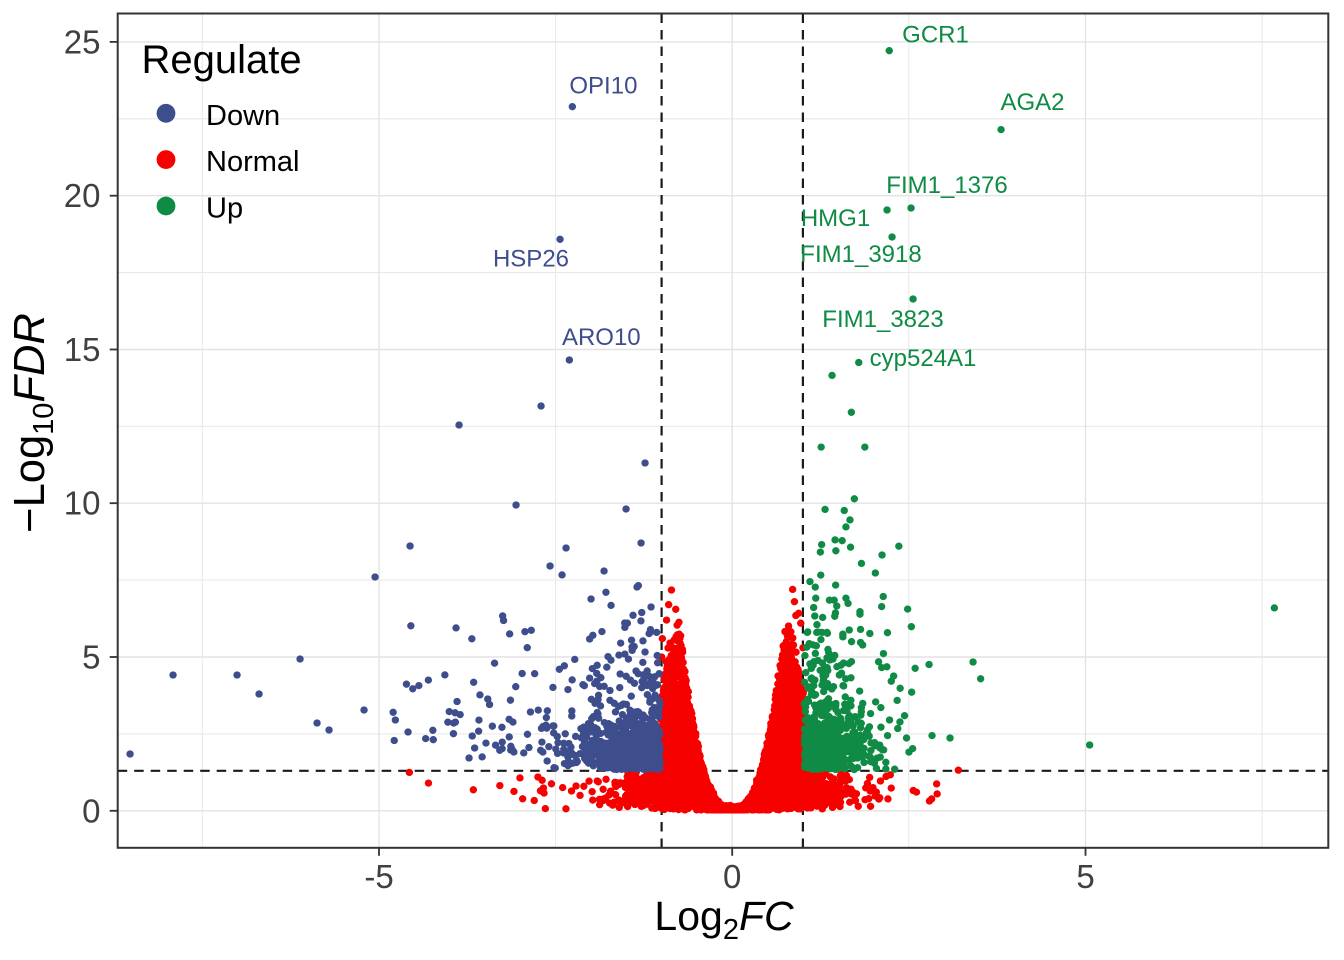 The width and height of the screenshot is (1344, 960). What do you see at coordinates (243, 116) in the screenshot?
I see `svg-text: Down` at bounding box center [243, 116].